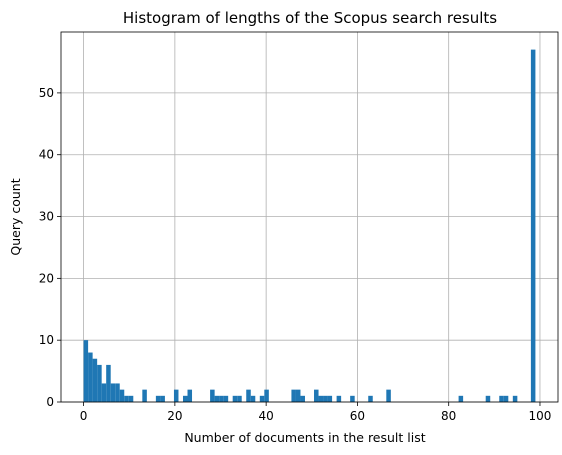  I want to click on x-tick-label: 0, so click(84, 416).